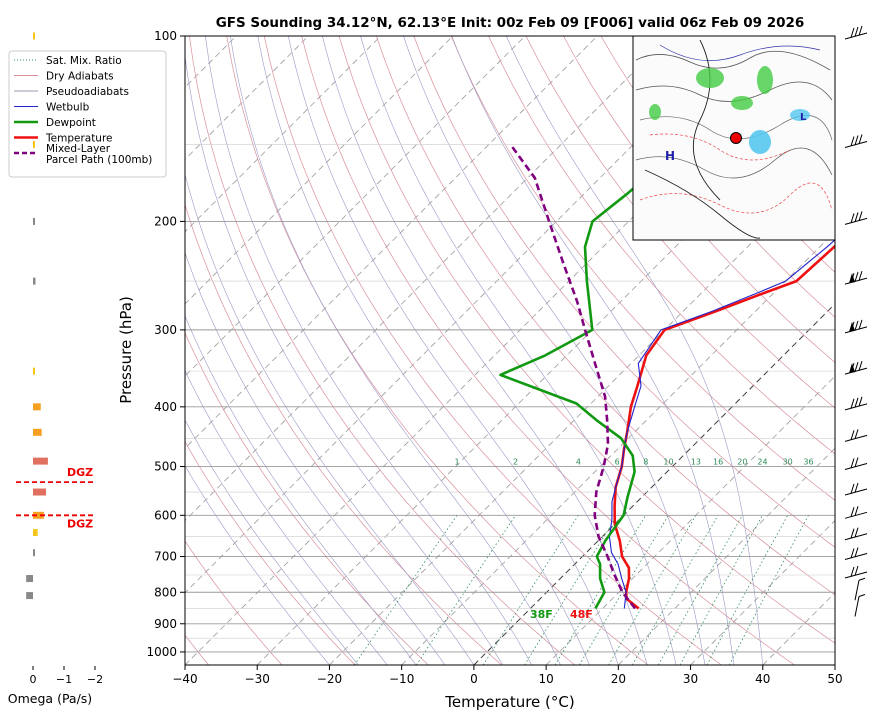 Image resolution: width=877 pixels, height=717 pixels. I want to click on legend-label: Pseudoadiabats, so click(87, 92).